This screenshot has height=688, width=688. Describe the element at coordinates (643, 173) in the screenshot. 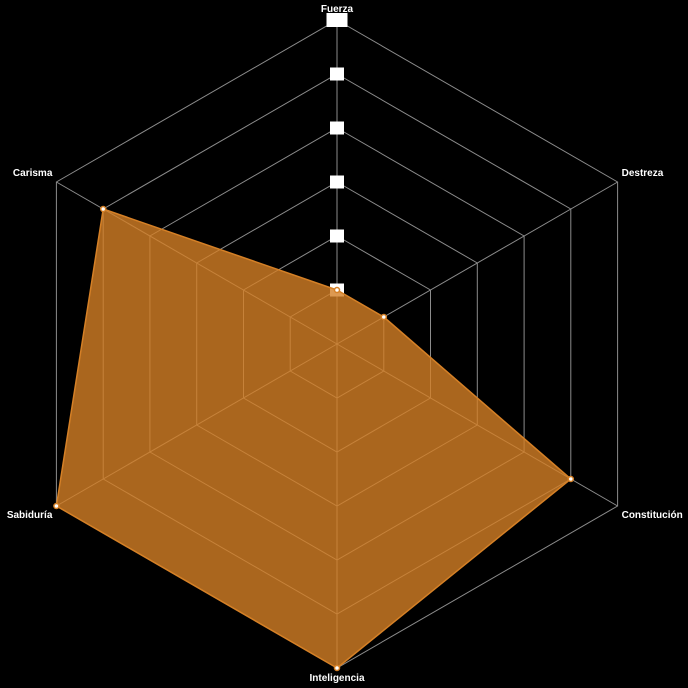

I see `axis-label-destreza: Destreza` at that location.